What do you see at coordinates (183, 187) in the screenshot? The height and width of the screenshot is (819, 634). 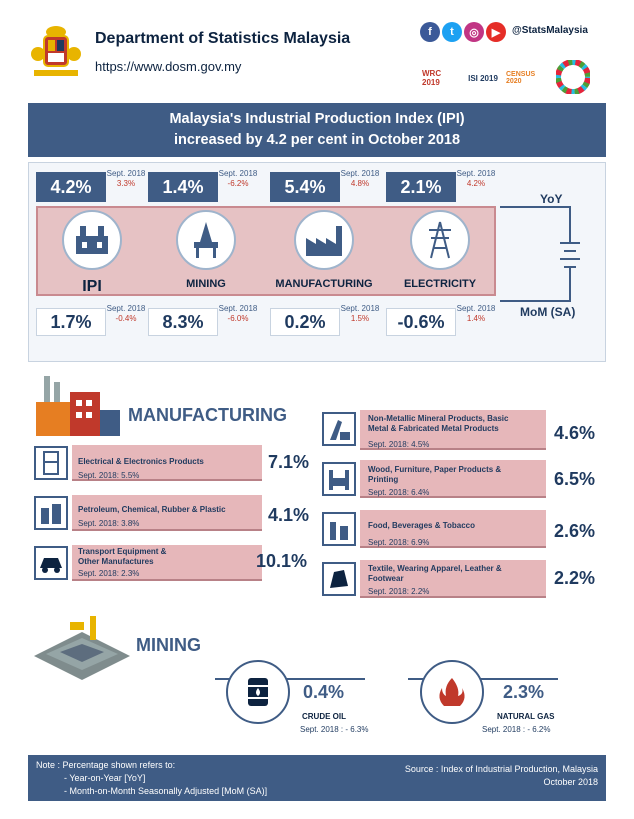 I see `mining-yoy-value: 1.4%` at bounding box center [183, 187].